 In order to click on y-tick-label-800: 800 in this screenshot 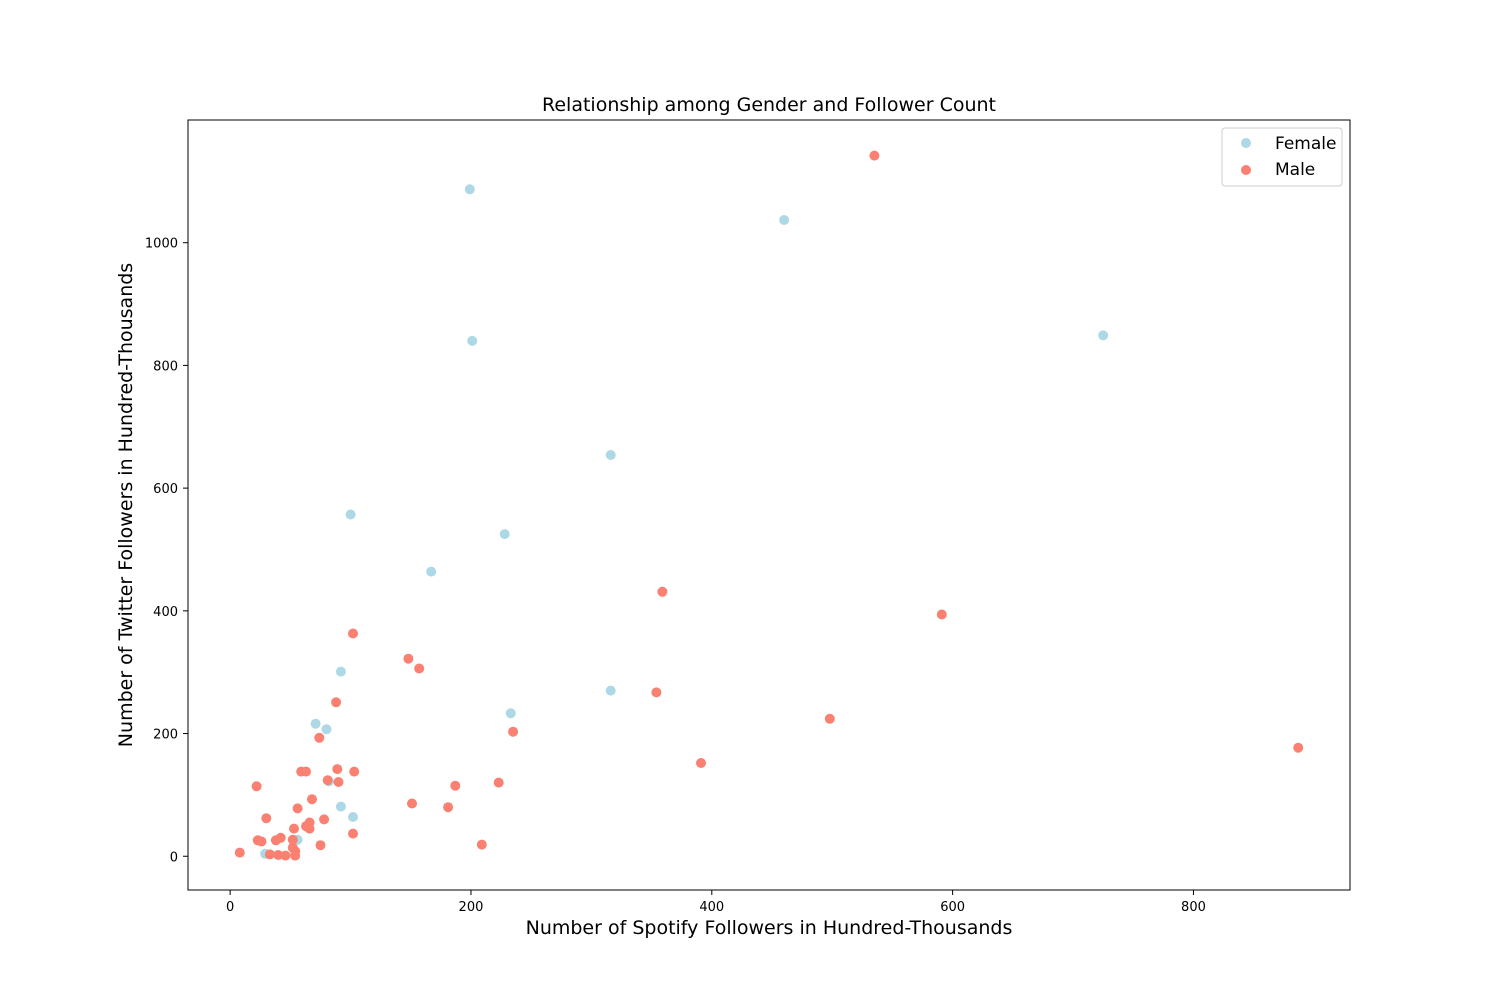, I will do `click(165, 366)`.